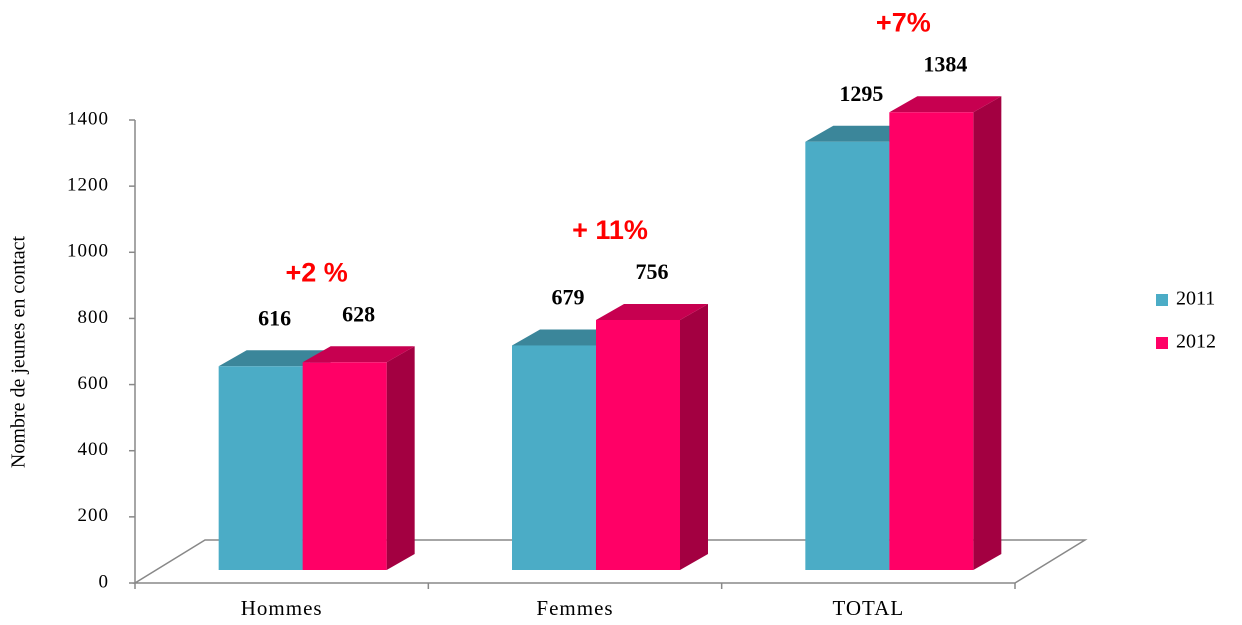  Describe the element at coordinates (94, 383) in the screenshot. I see `y-tick-label: 600` at that location.